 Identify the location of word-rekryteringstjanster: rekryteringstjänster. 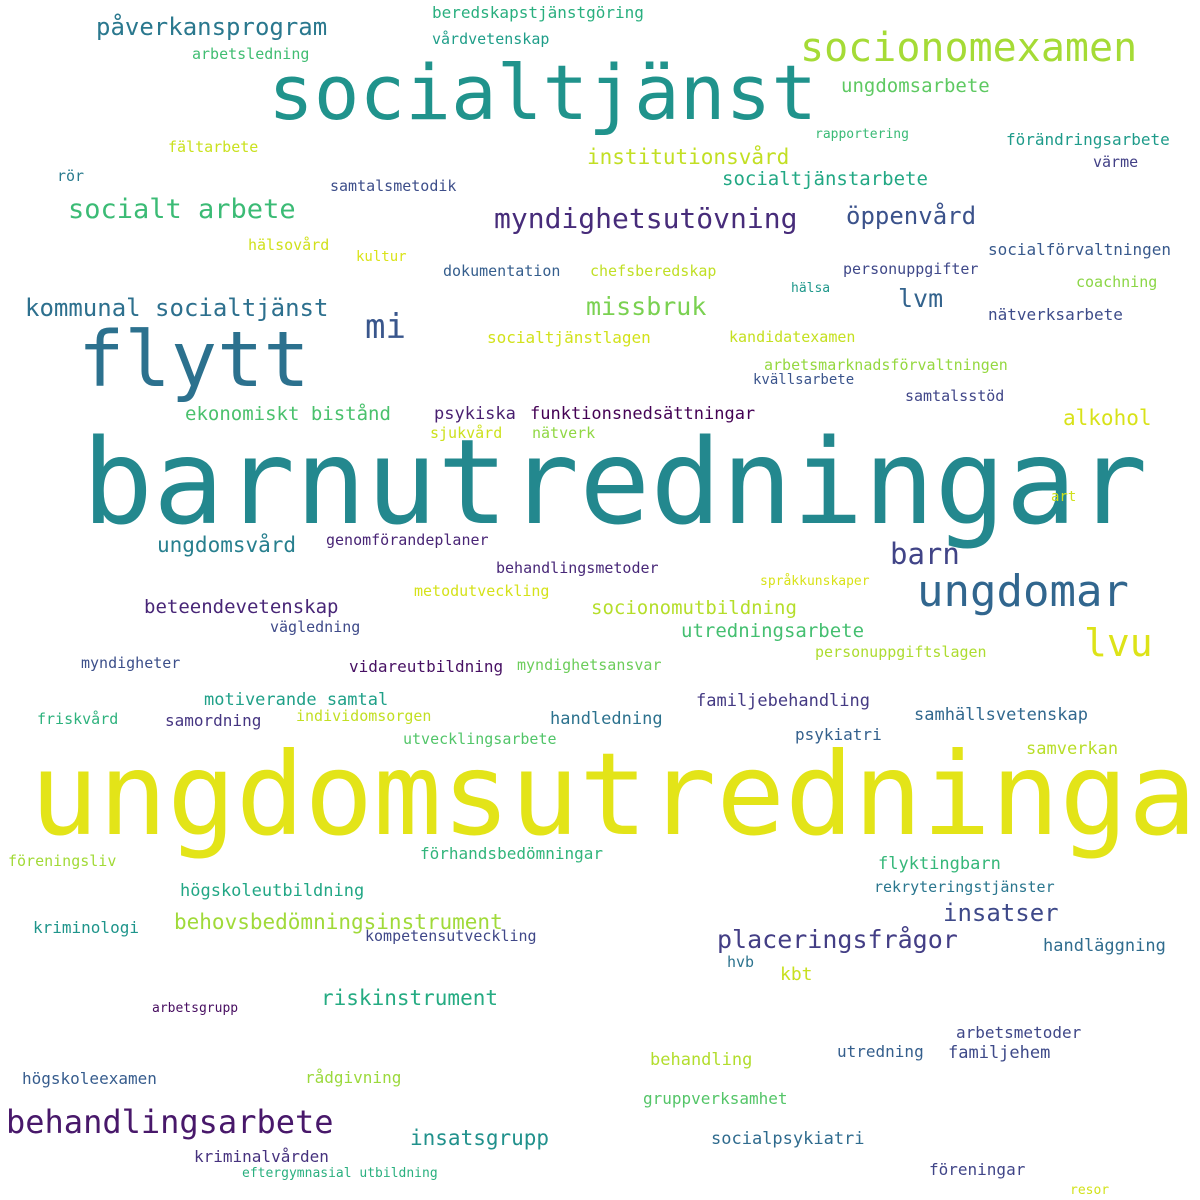
(964, 887).